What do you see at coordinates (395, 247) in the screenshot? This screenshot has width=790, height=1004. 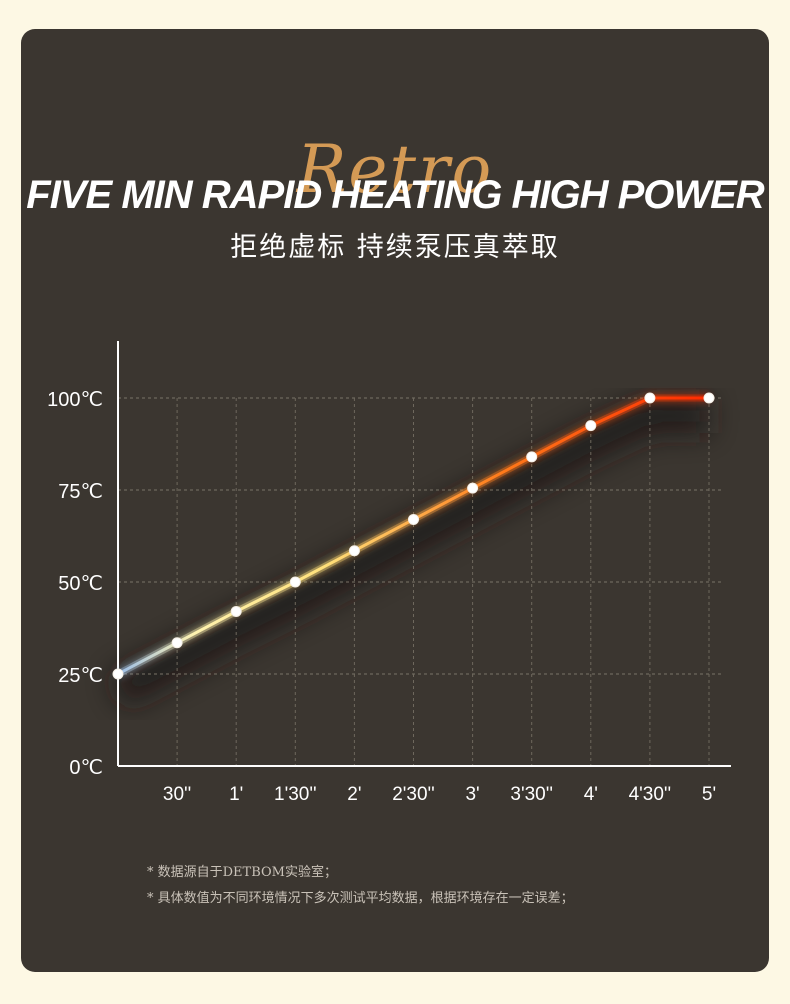 I see `subheadline: 拒绝虚标 持续泵压真萃取` at bounding box center [395, 247].